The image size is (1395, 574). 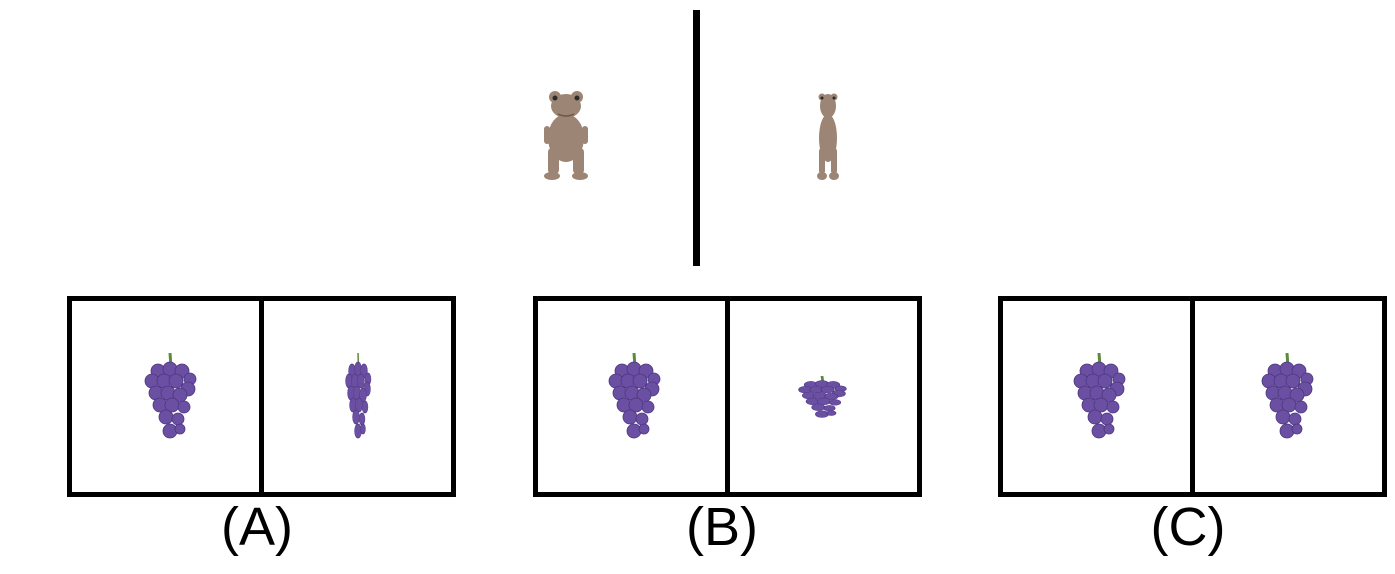 I want to click on dinosaur-side-squeezed-icon, so click(x=828, y=136).